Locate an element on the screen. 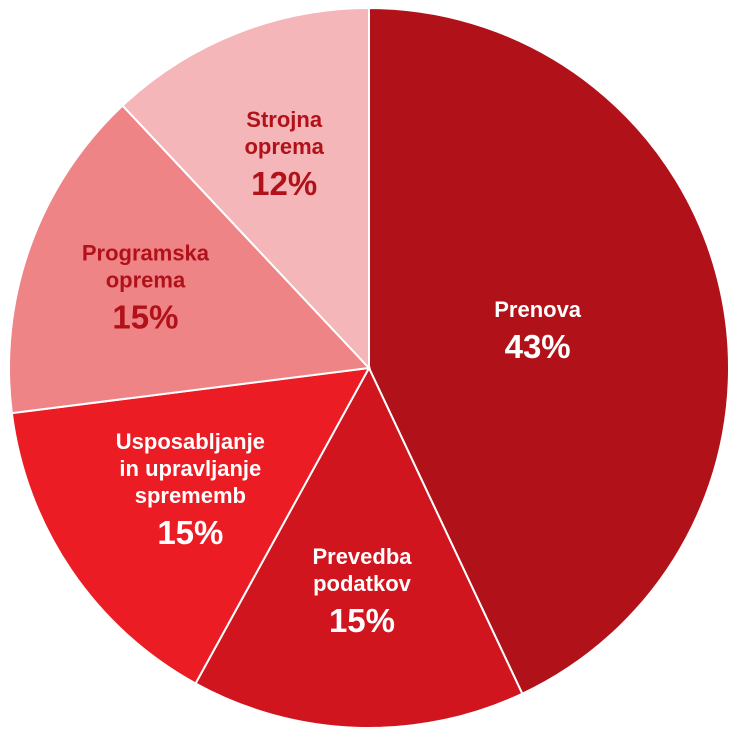  slice-label-prenova: Prenova 43% is located at coordinates (538, 331).